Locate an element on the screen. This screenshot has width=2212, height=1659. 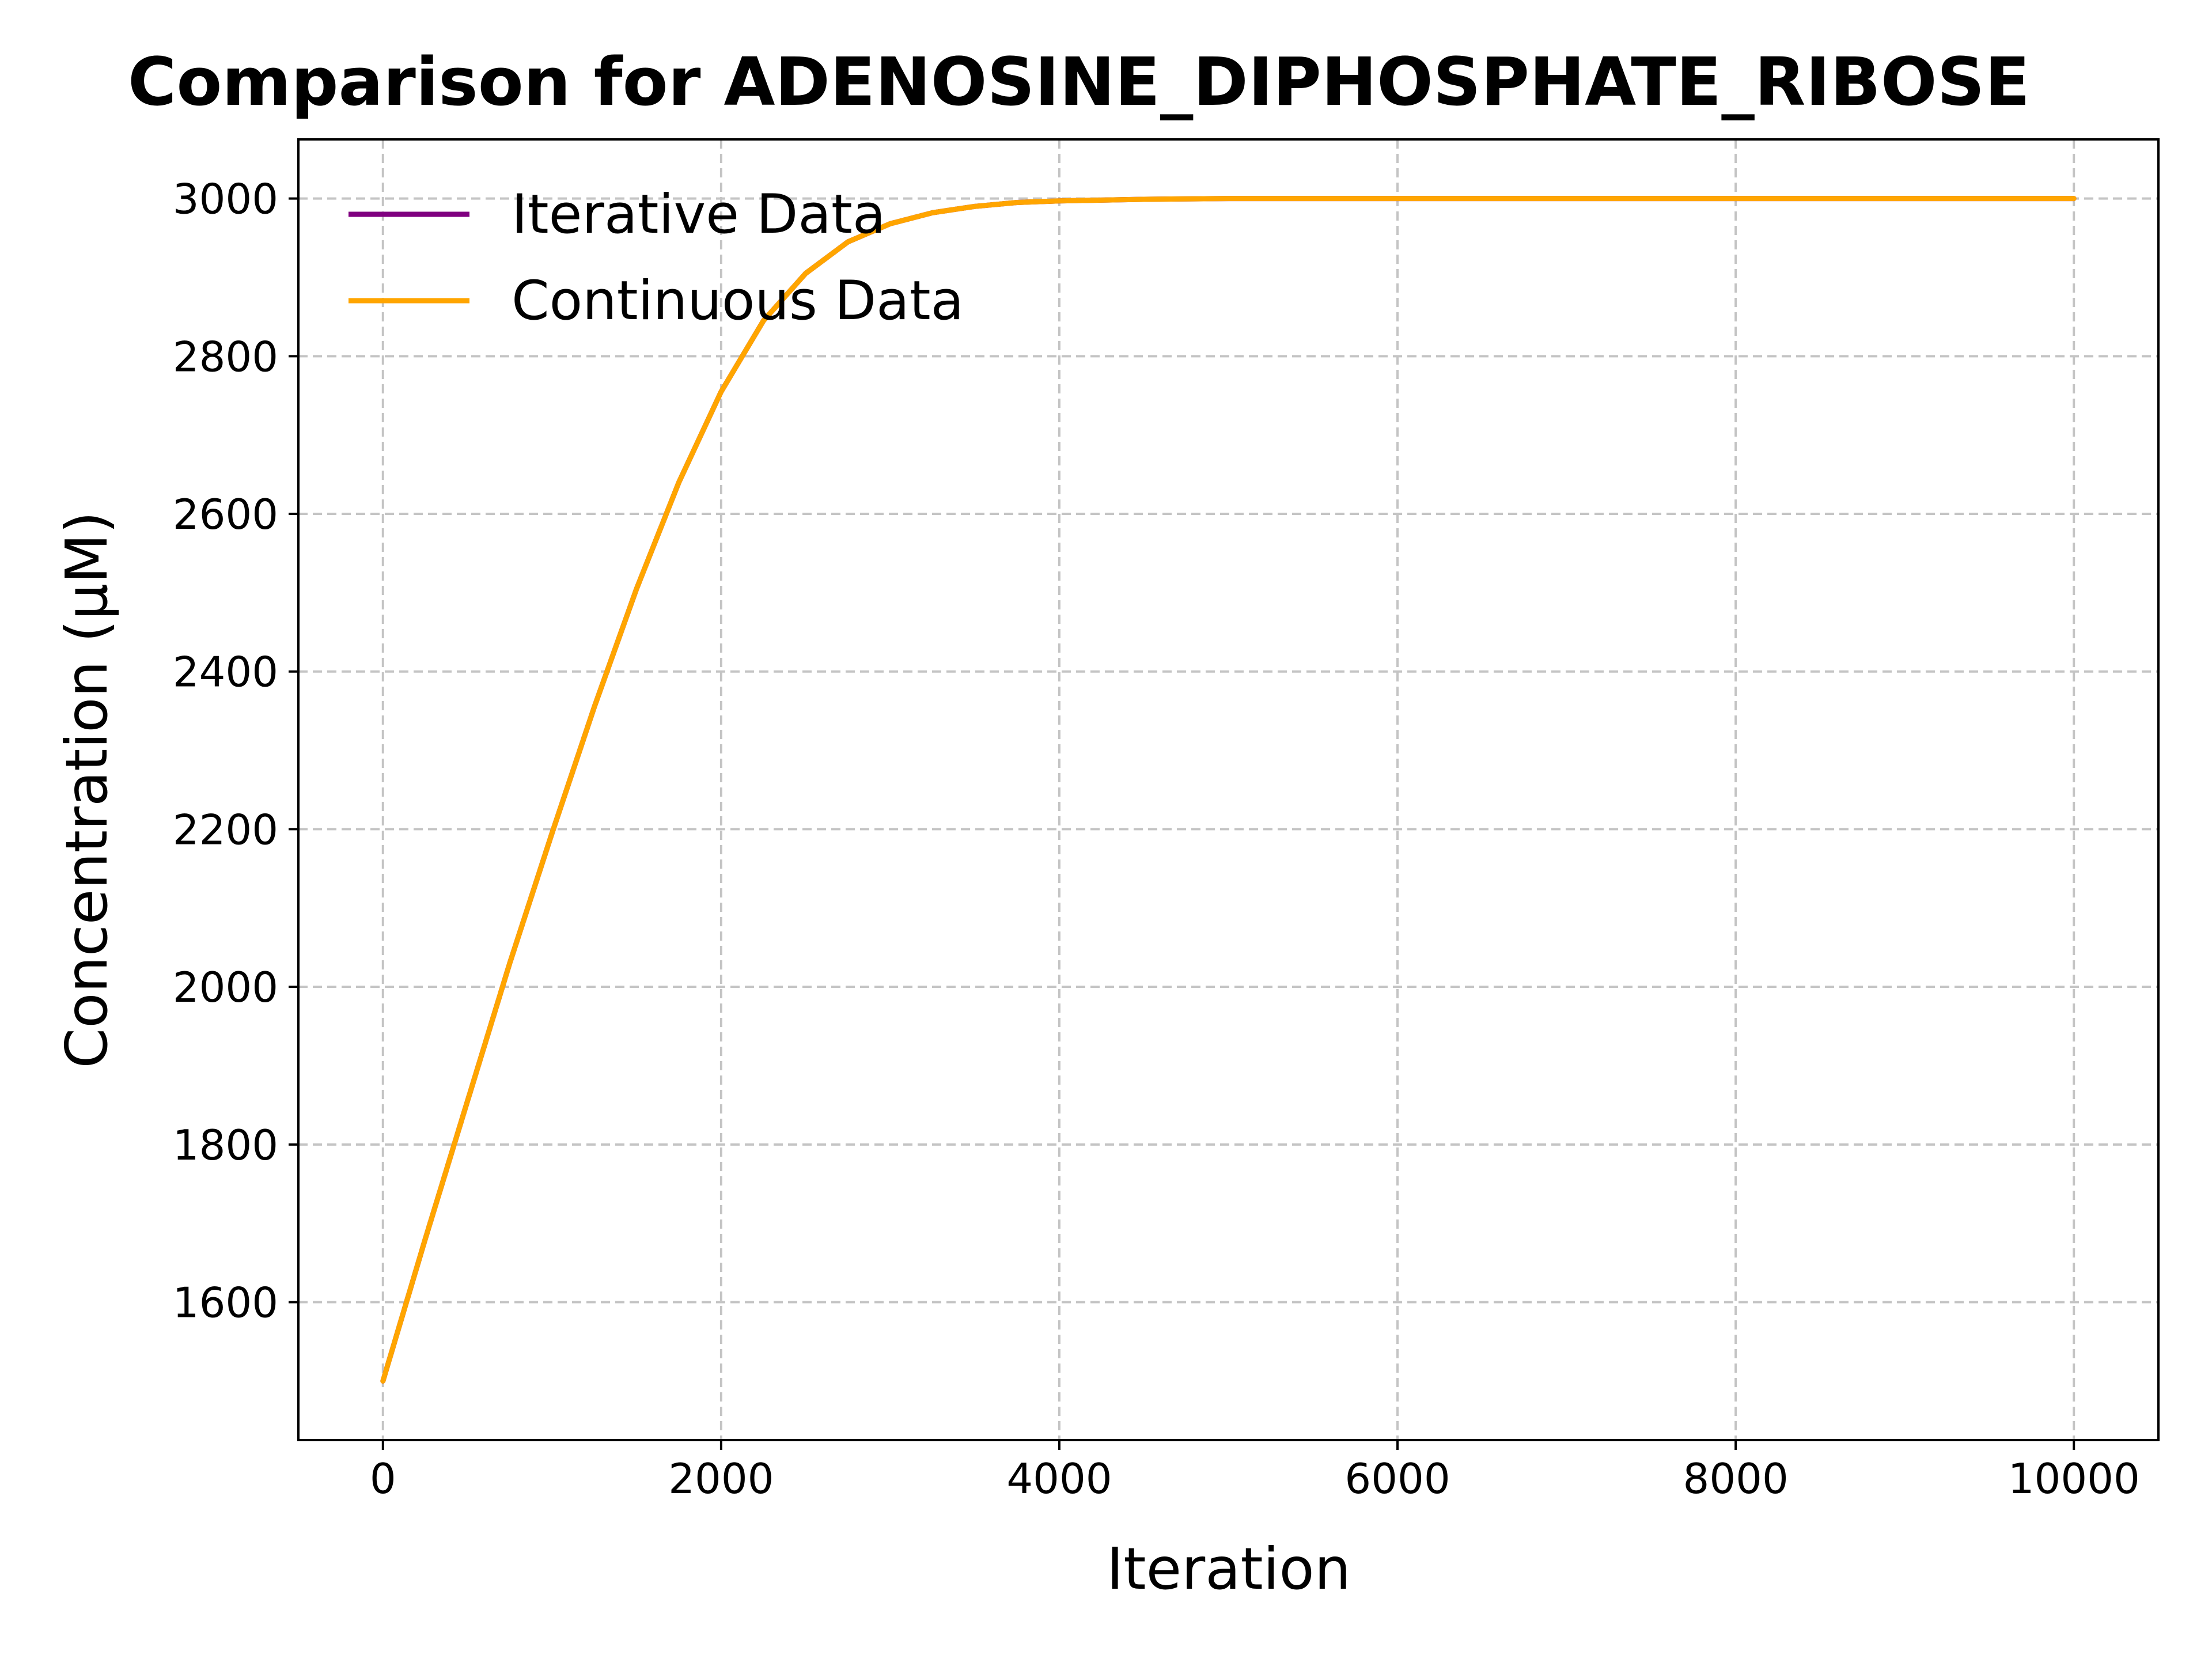
x-tick-label: 4000 is located at coordinates (1059, 1479).